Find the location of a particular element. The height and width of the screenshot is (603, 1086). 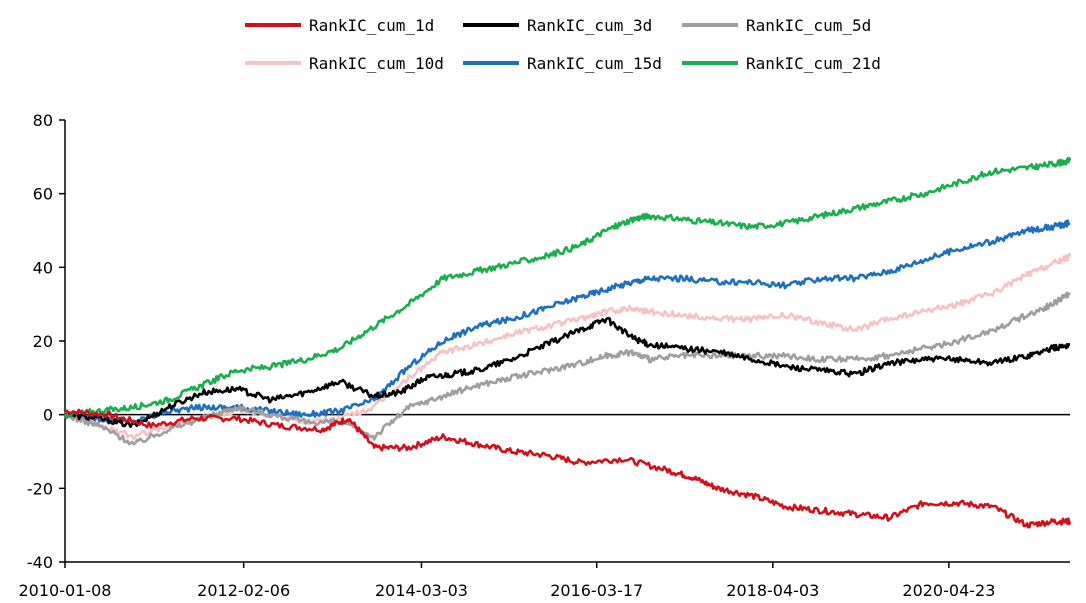

legend-label: RankIC_cum_15d is located at coordinates (594, 63).